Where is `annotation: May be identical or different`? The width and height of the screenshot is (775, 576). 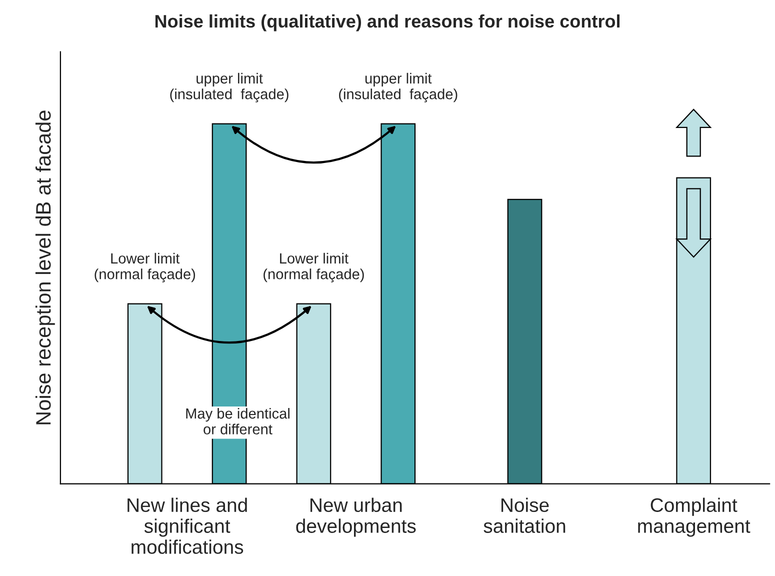 annotation: May be identical or different is located at coordinates (238, 421).